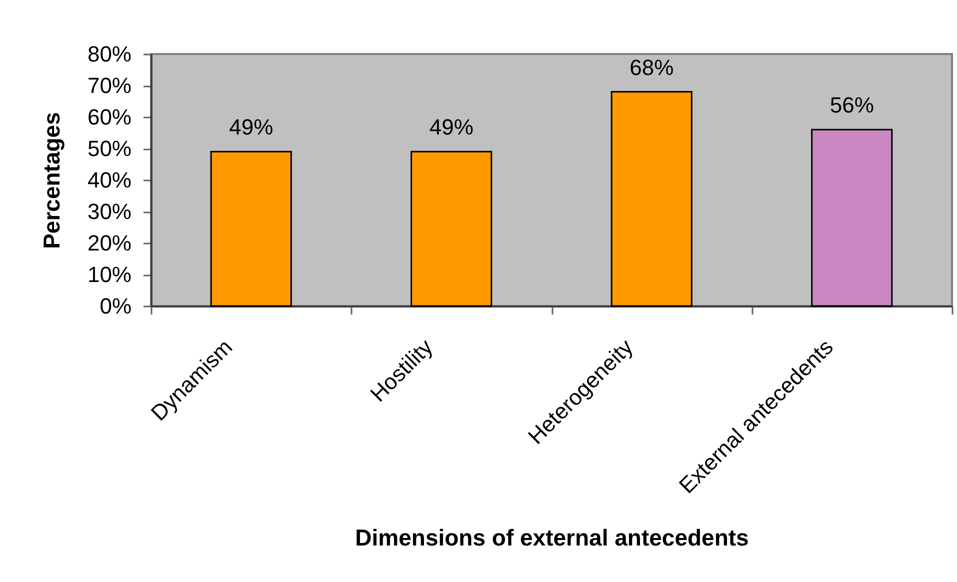 Image resolution: width=957 pixels, height=582 pixels. Describe the element at coordinates (116, 306) in the screenshot. I see `y-tick-label: 0%` at that location.